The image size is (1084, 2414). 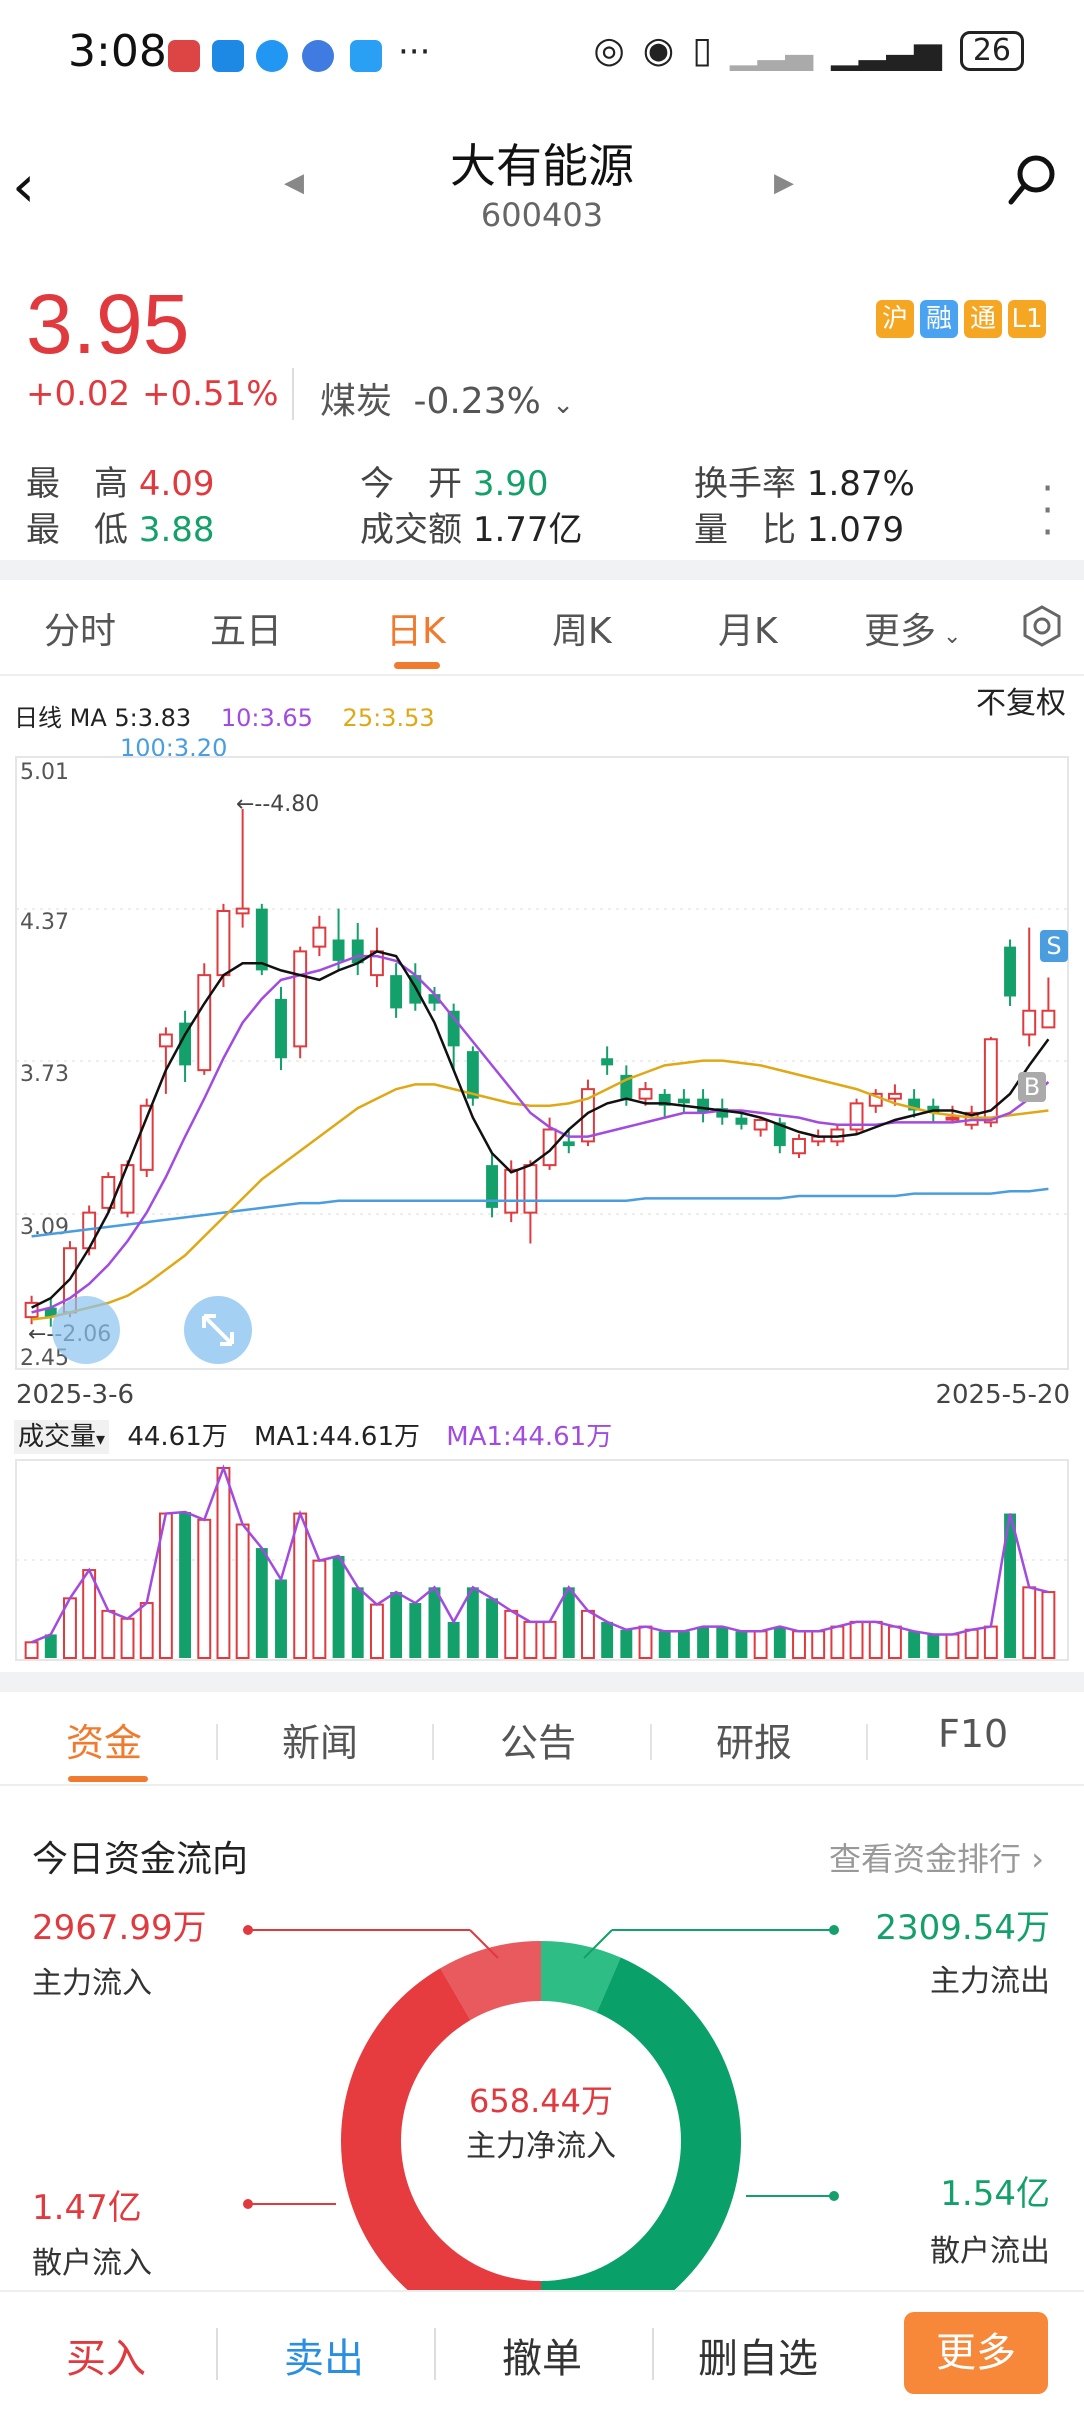 I want to click on chevron-down-icon: ⌄, so click(x=563, y=405).